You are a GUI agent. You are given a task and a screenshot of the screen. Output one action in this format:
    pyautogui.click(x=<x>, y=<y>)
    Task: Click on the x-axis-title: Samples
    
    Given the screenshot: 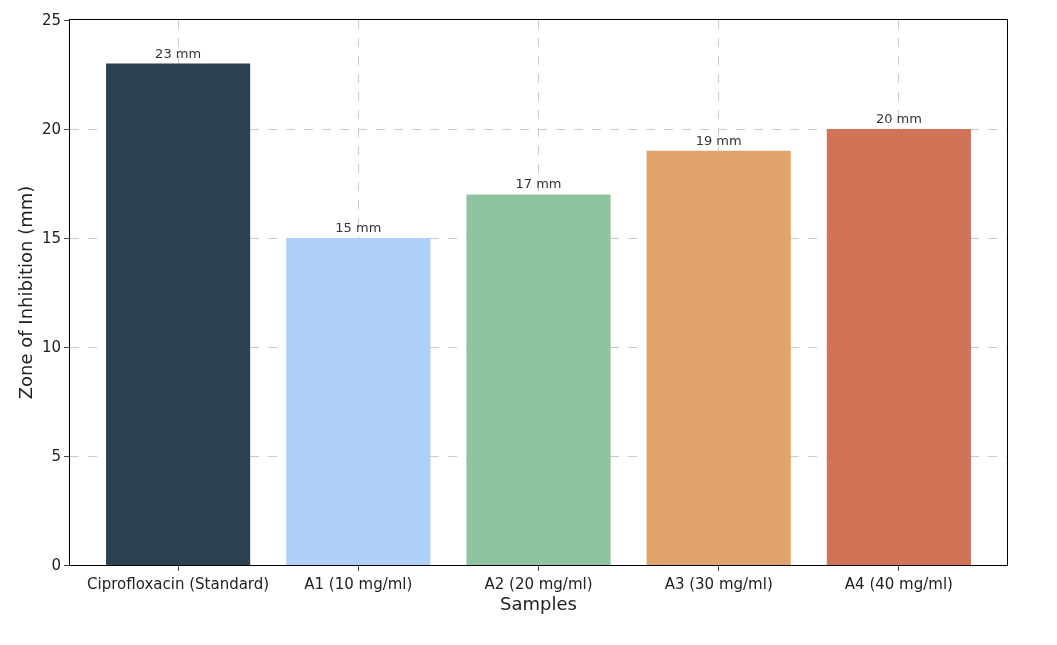 What is the action you would take?
    pyautogui.click(x=538, y=603)
    